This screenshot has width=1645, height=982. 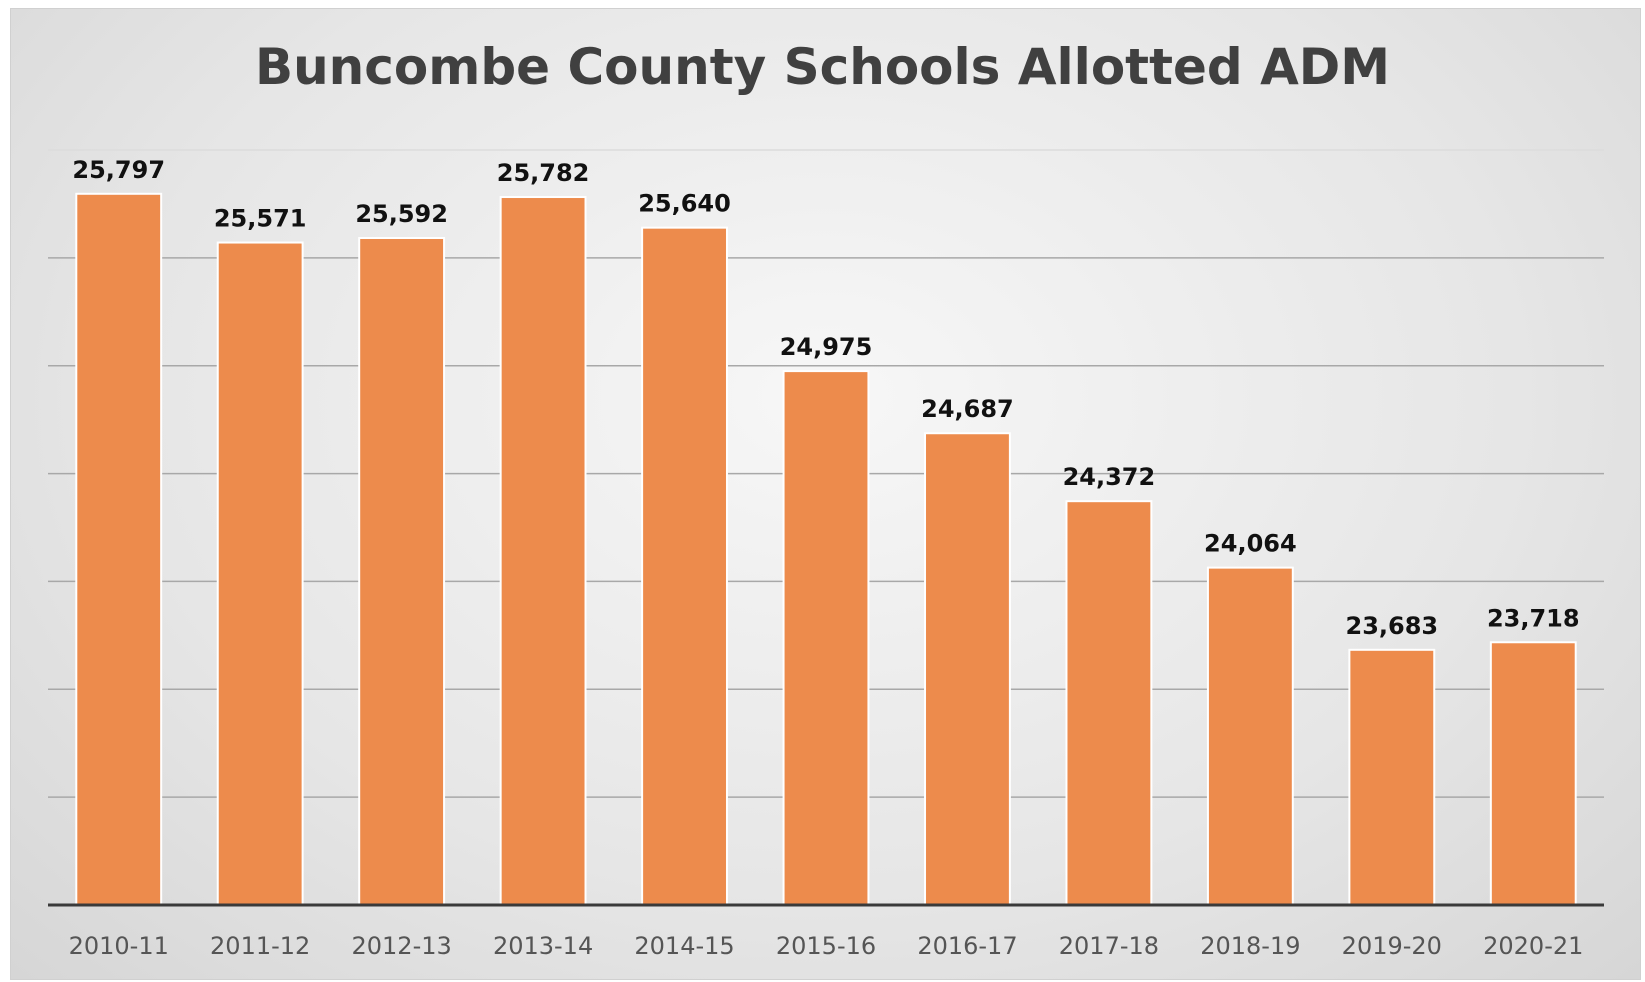 What do you see at coordinates (684, 204) in the screenshot?
I see `data-label: 25,640` at bounding box center [684, 204].